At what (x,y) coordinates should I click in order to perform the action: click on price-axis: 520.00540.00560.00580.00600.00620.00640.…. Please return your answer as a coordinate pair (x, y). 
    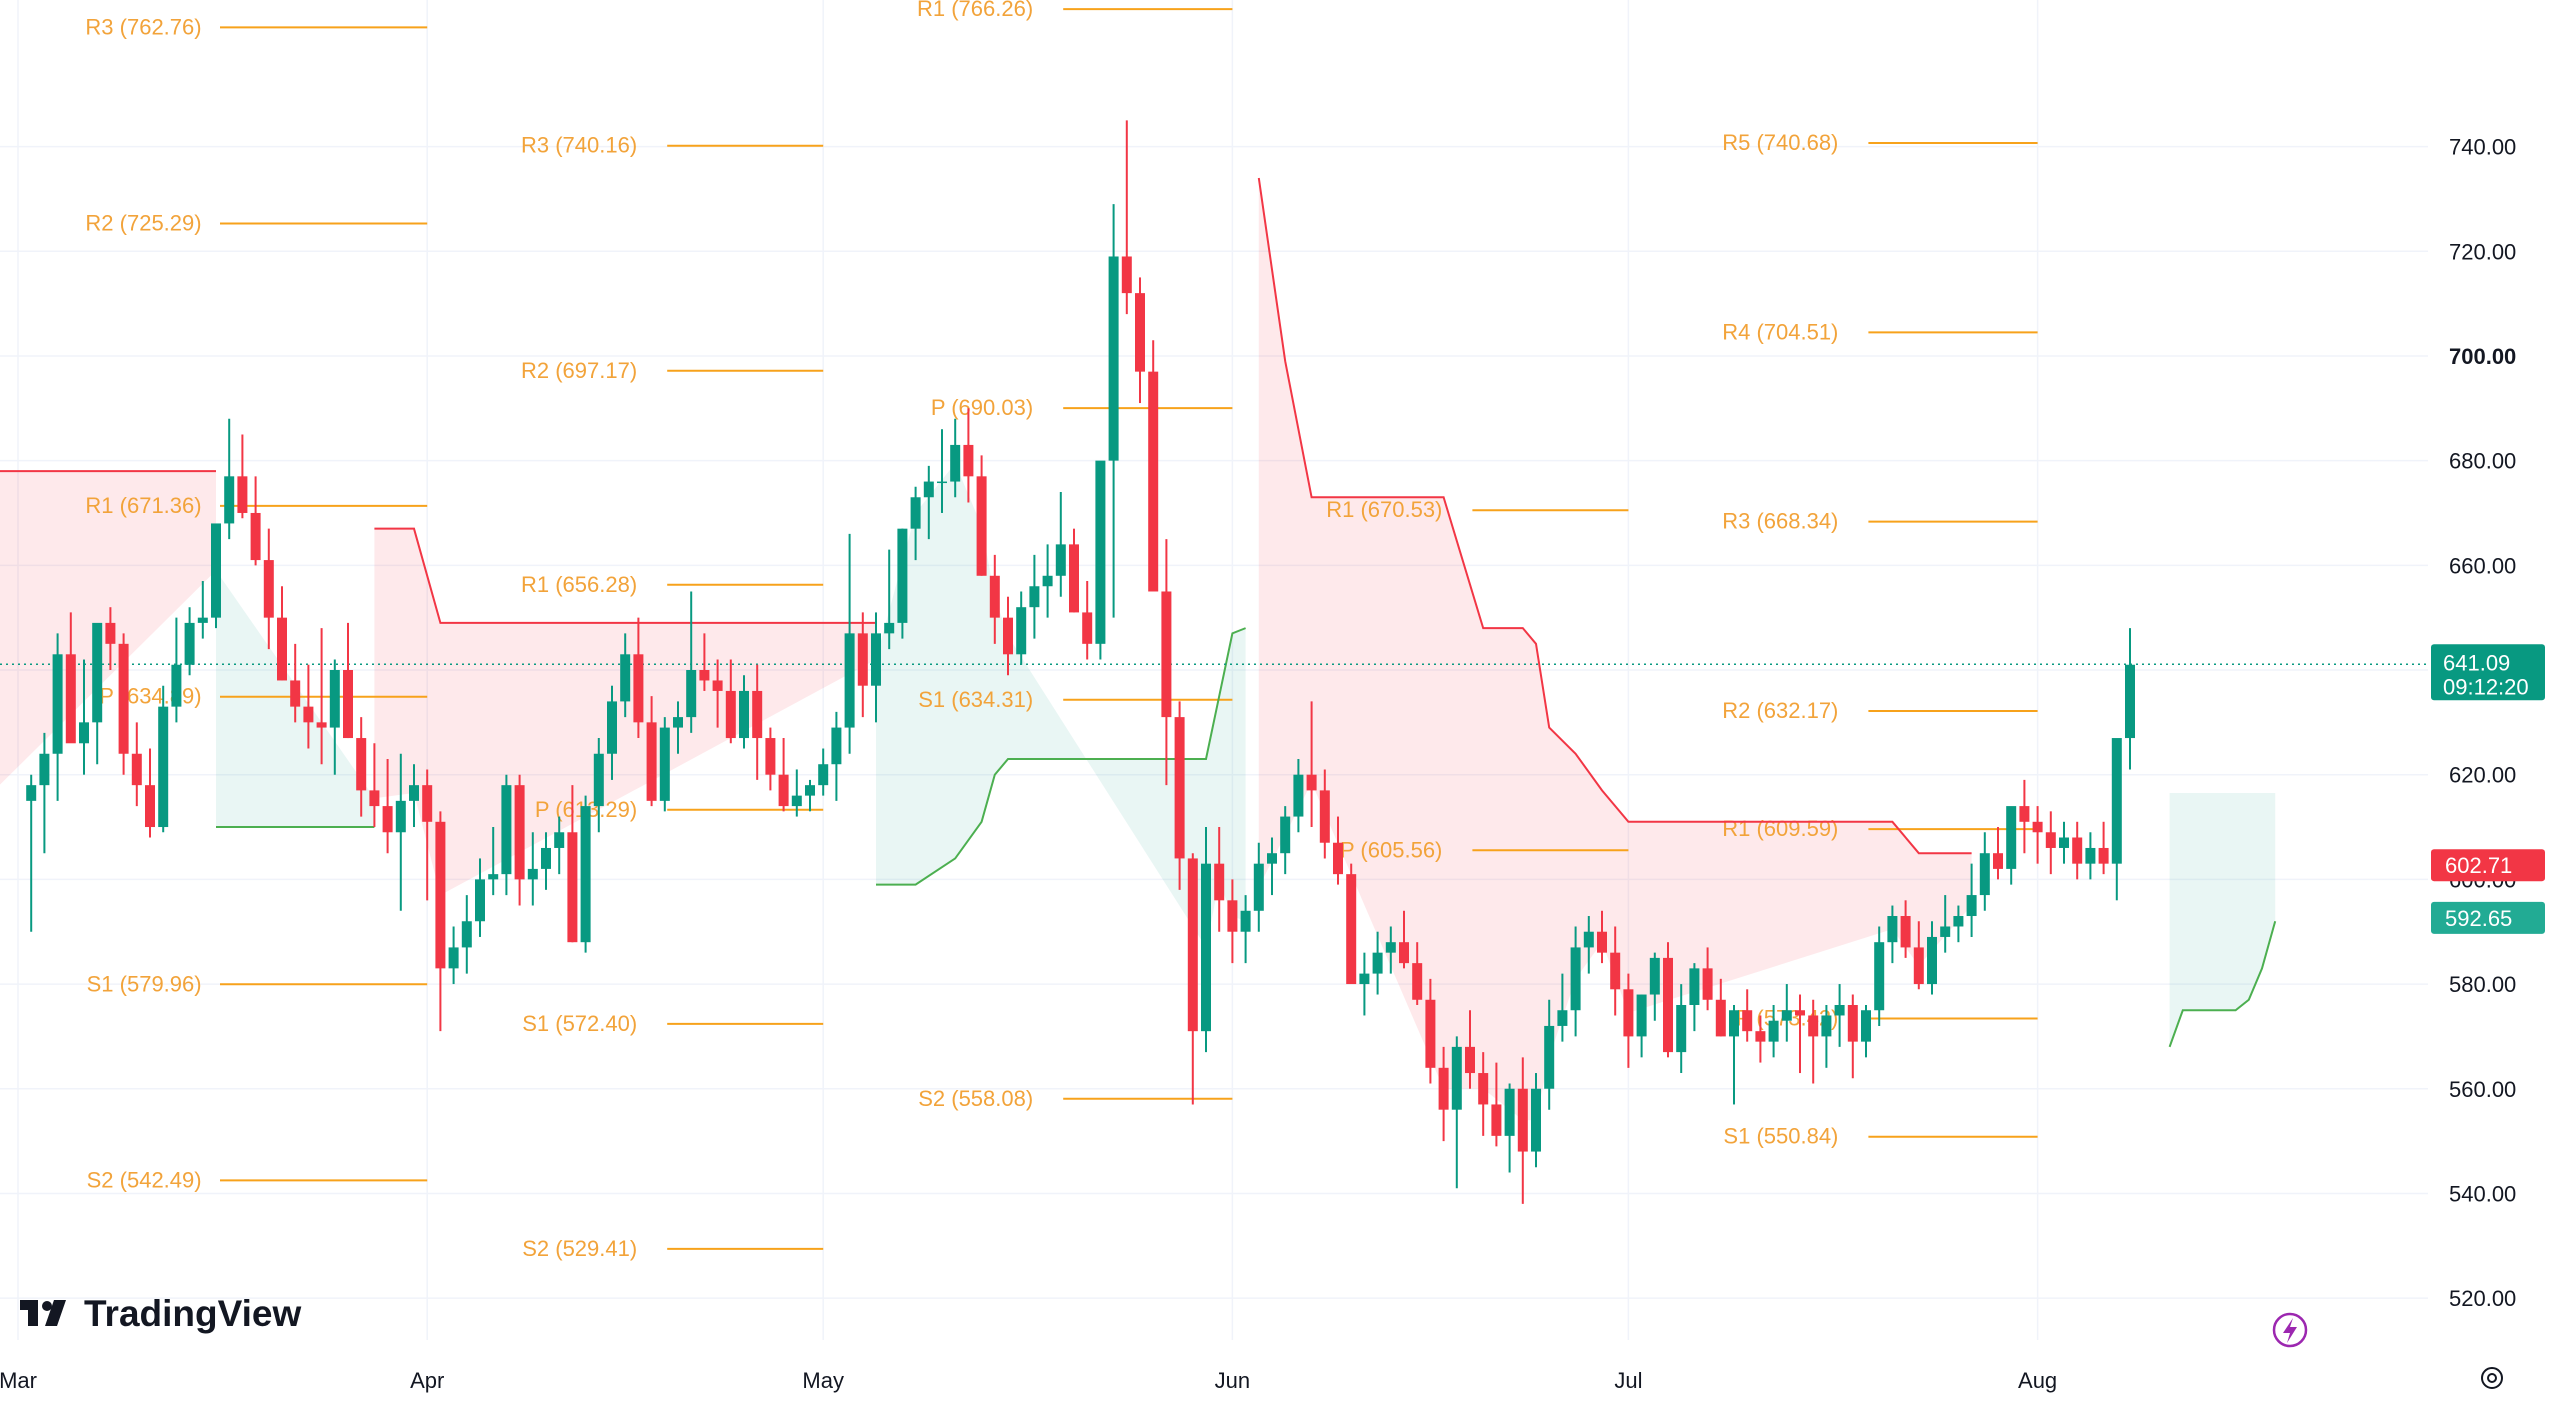
    Looking at the image, I should click on (2482, 723).